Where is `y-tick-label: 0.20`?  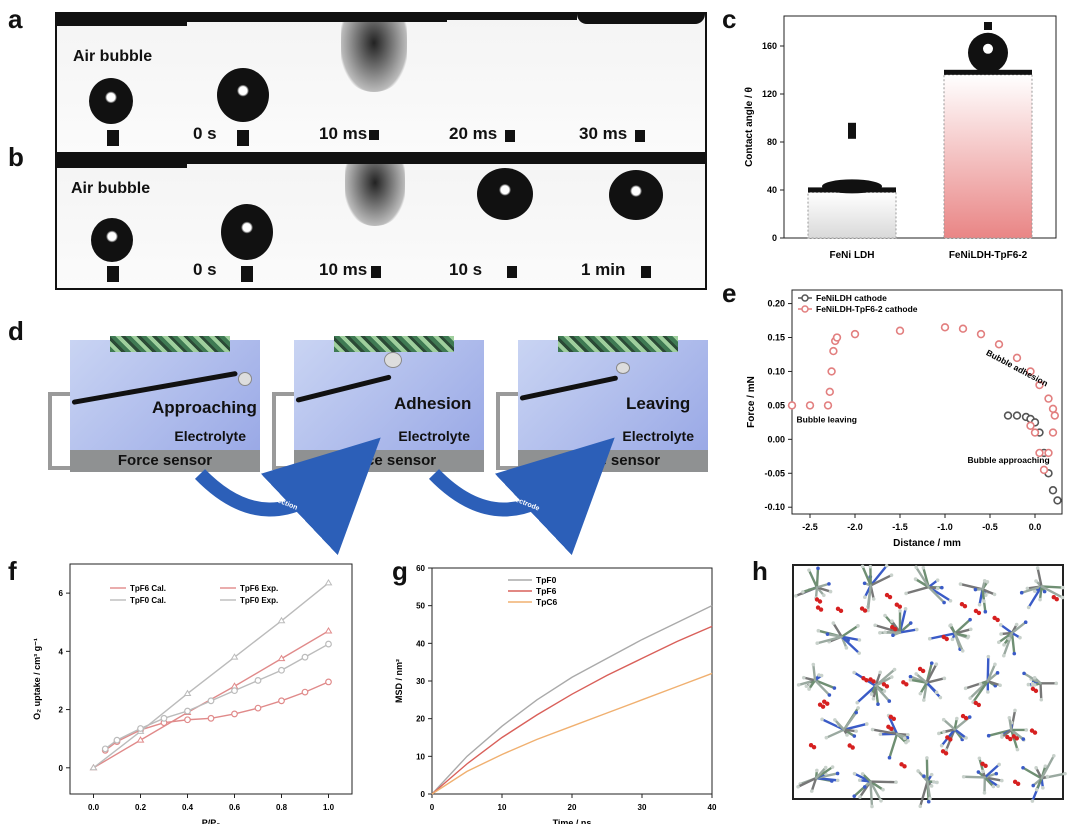 y-tick-label: 0.20 is located at coordinates (776, 304).